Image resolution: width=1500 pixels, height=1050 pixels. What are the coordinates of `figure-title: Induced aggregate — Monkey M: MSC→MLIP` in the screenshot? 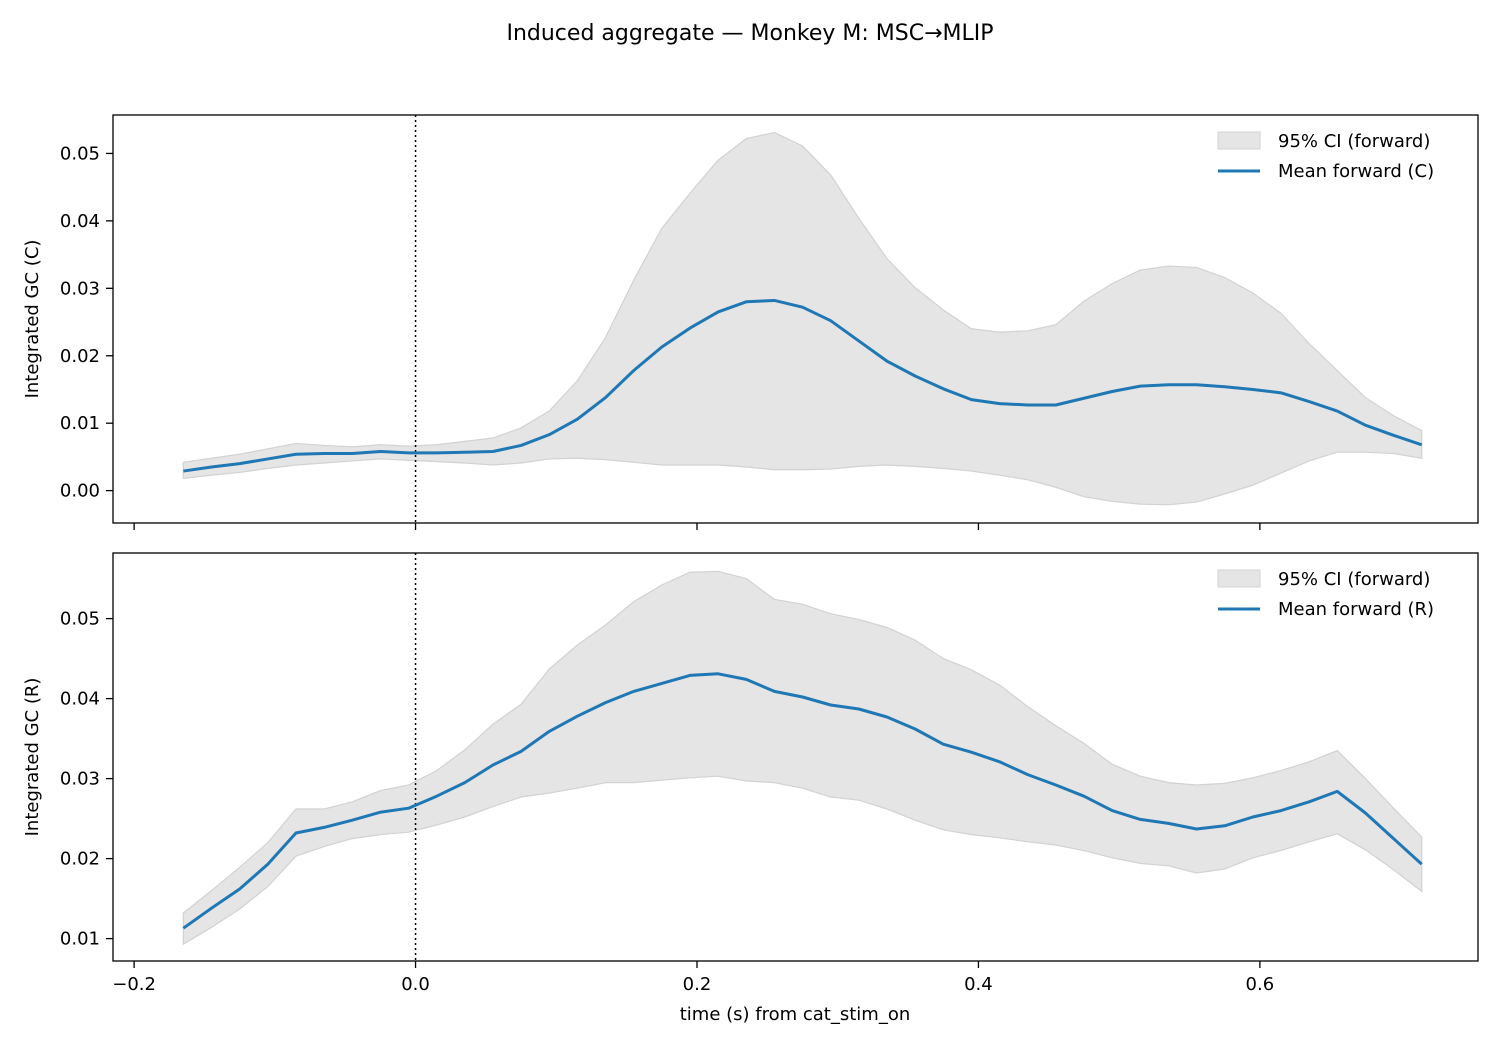 It's located at (749, 33).